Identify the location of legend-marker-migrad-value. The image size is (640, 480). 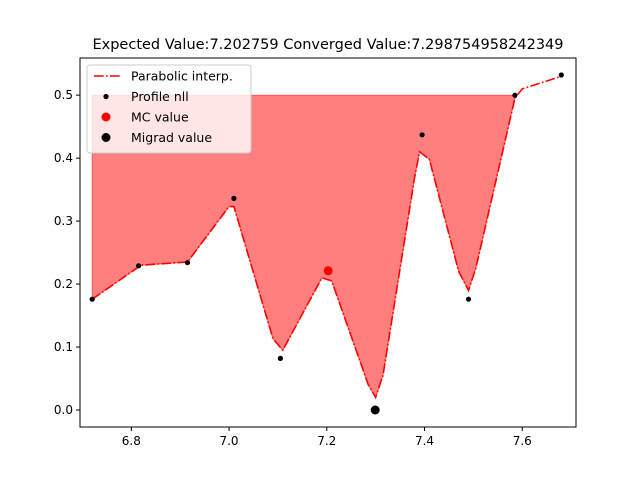
(106, 137).